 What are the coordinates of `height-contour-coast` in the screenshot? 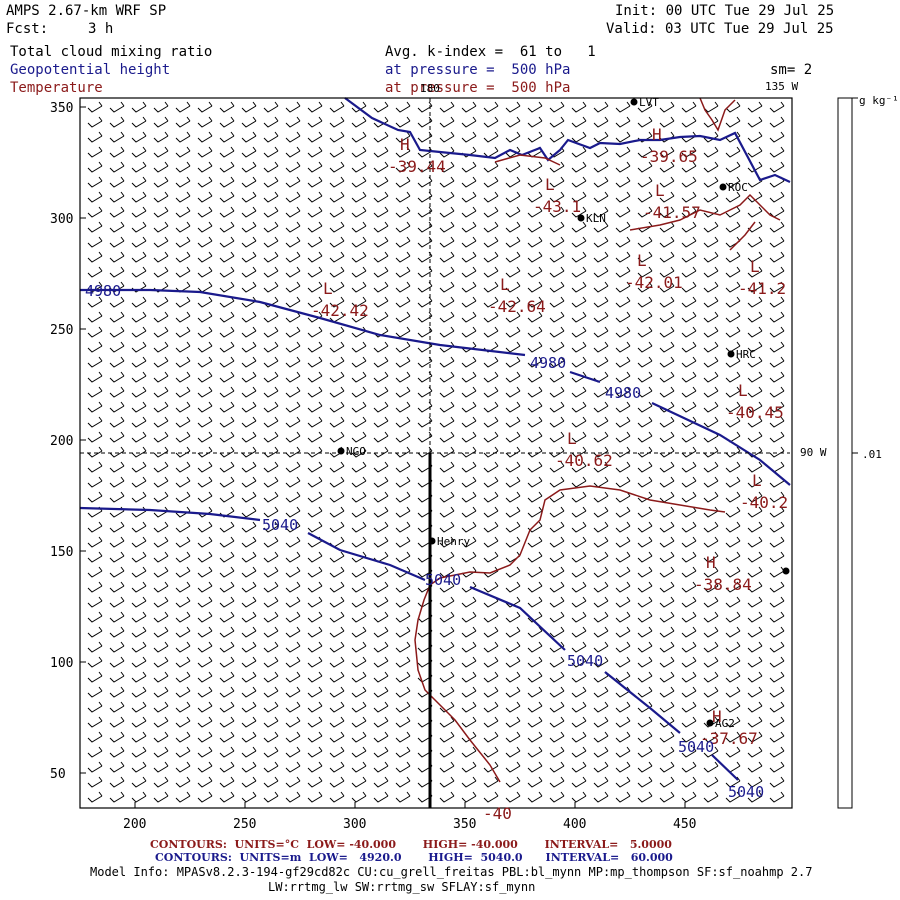 It's located at (567, 140).